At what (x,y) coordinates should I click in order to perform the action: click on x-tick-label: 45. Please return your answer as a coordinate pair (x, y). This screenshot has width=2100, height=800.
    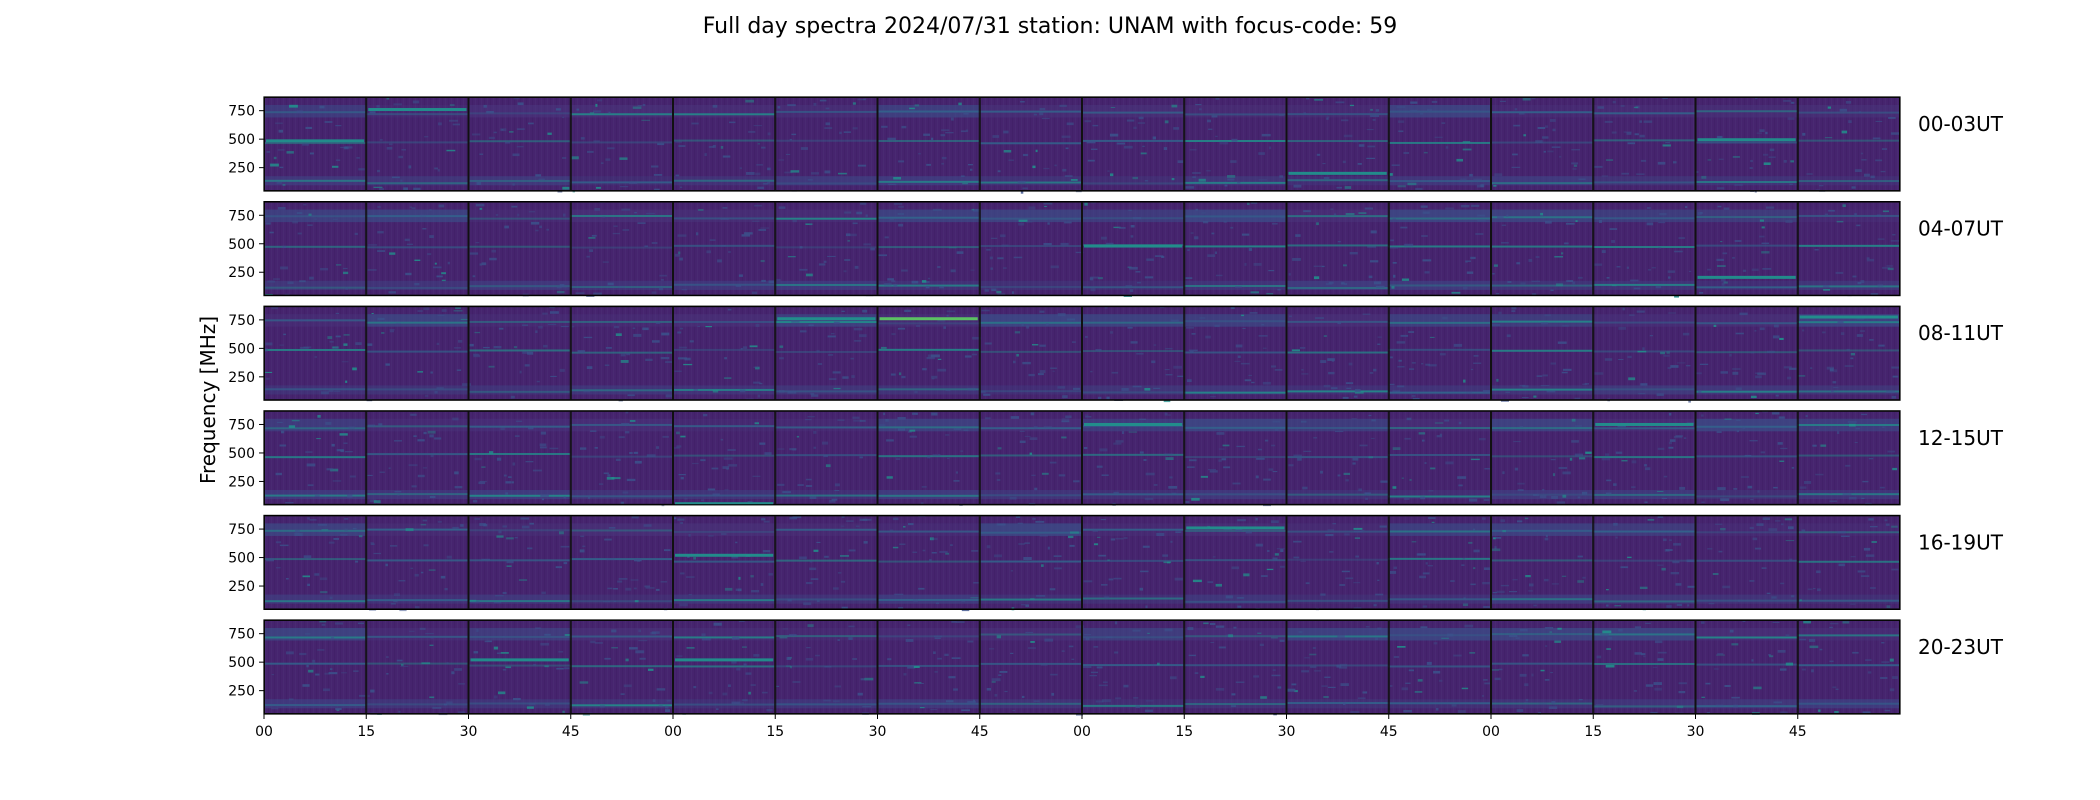
    Looking at the image, I should click on (571, 732).